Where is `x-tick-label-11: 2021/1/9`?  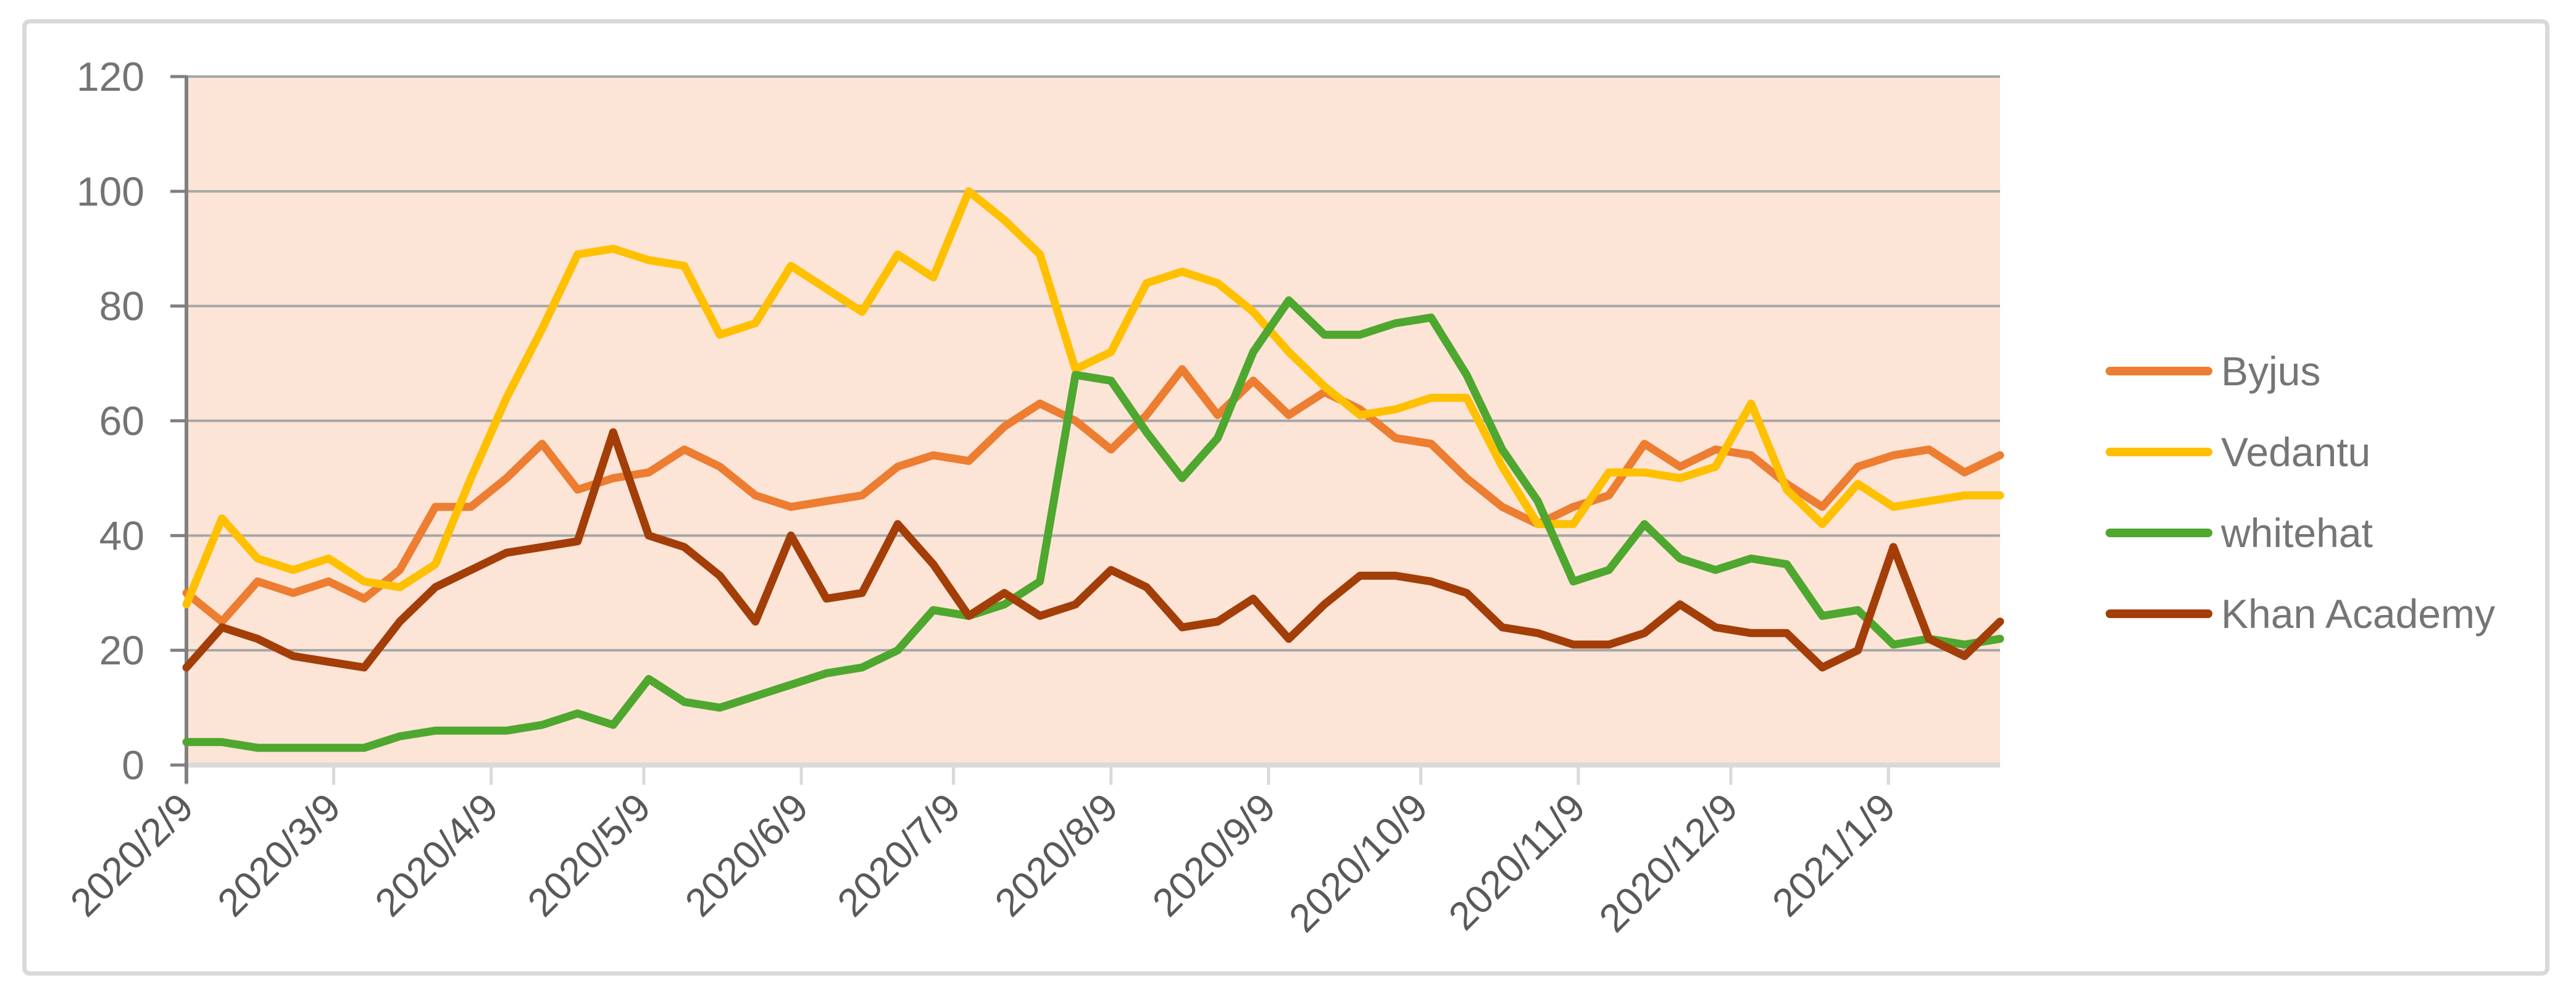 x-tick-label-11: 2021/1/9 is located at coordinates (1834, 855).